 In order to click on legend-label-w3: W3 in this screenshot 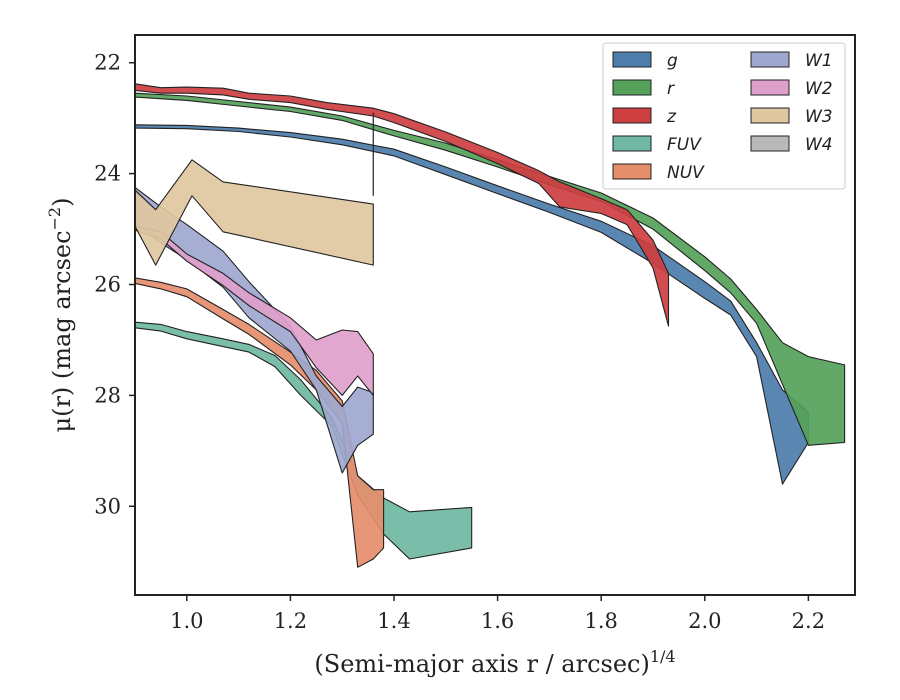, I will do `click(819, 117)`.